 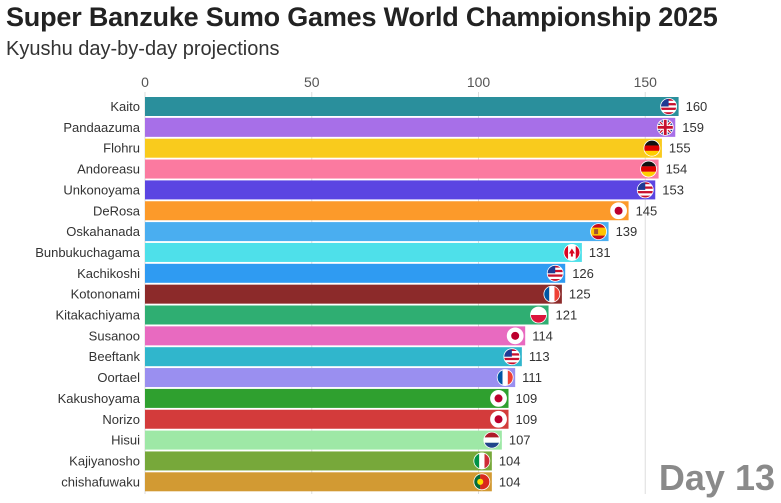 I want to click on category-label: Norizo, so click(x=121, y=419).